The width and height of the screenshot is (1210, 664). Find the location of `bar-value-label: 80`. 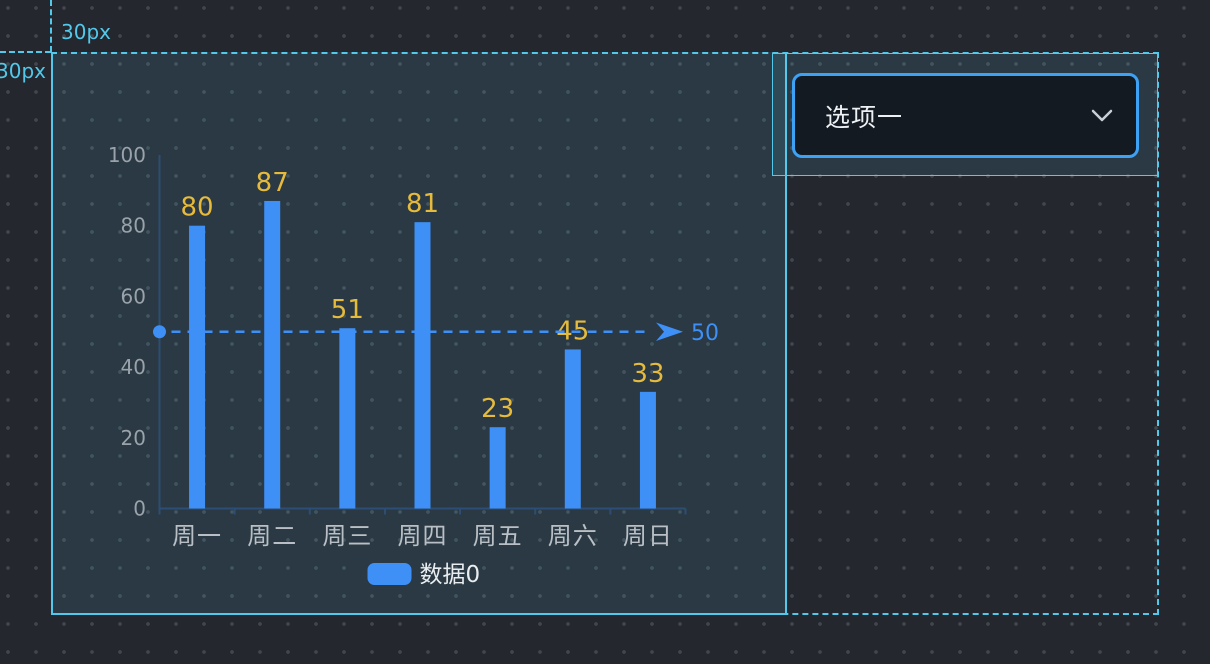

bar-value-label: 80 is located at coordinates (197, 208).